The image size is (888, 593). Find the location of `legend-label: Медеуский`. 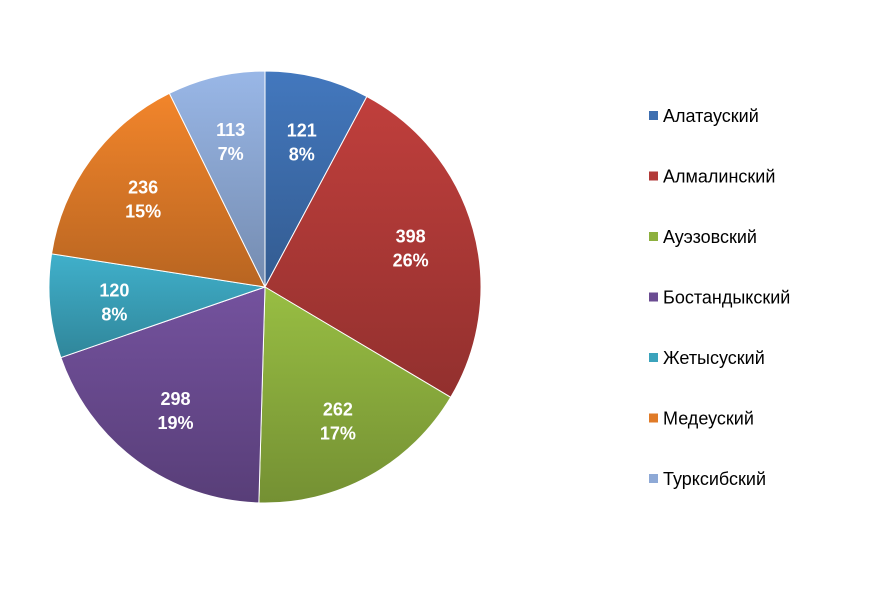

legend-label: Медеуский is located at coordinates (708, 419).